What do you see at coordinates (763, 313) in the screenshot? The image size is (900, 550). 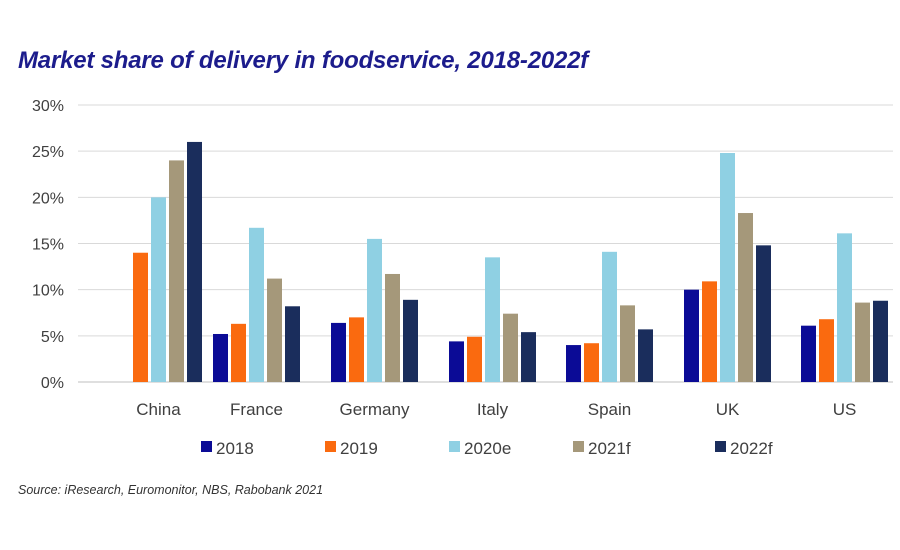 I see `bar-uk-2022f` at bounding box center [763, 313].